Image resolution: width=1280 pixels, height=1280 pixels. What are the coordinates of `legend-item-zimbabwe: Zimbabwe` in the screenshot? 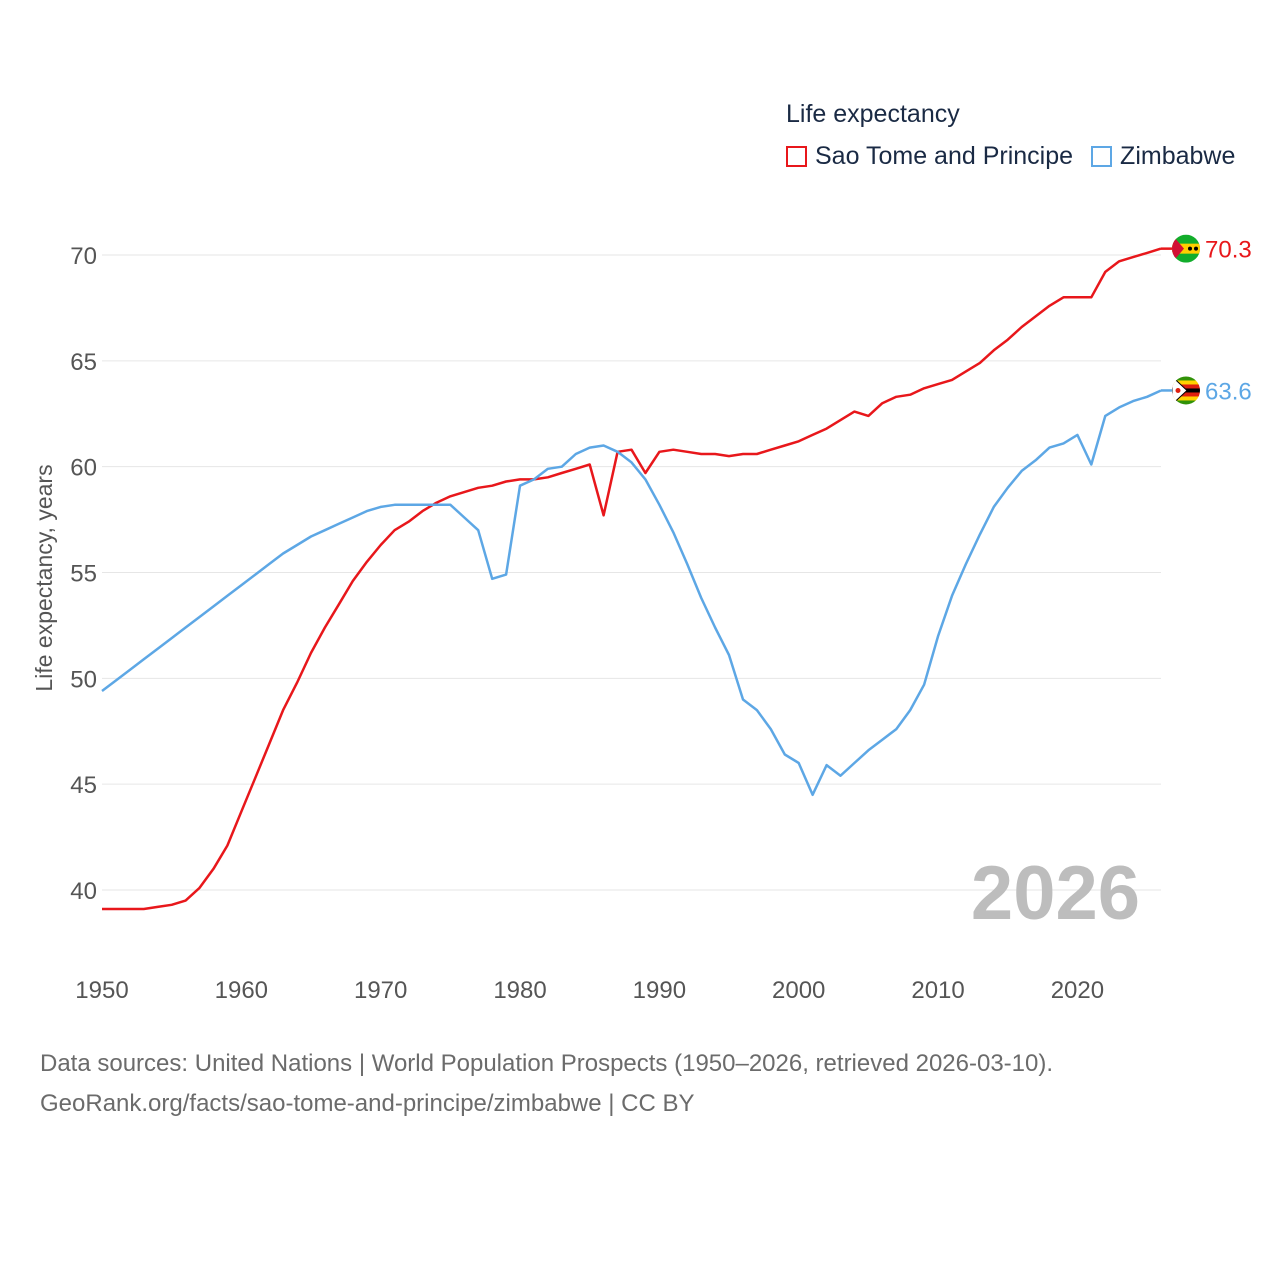 It's located at (1163, 156).